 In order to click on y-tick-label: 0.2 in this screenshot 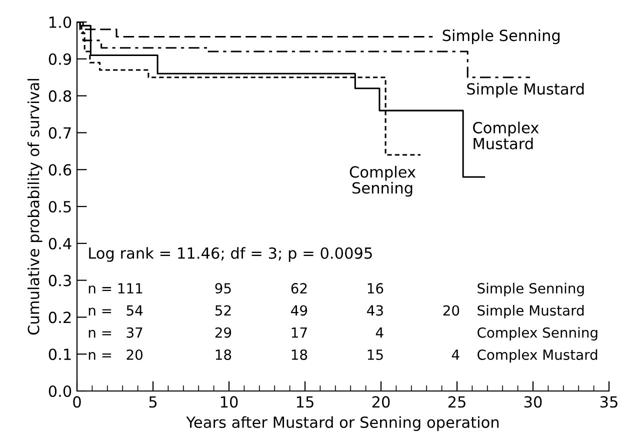, I will do `click(59, 318)`.